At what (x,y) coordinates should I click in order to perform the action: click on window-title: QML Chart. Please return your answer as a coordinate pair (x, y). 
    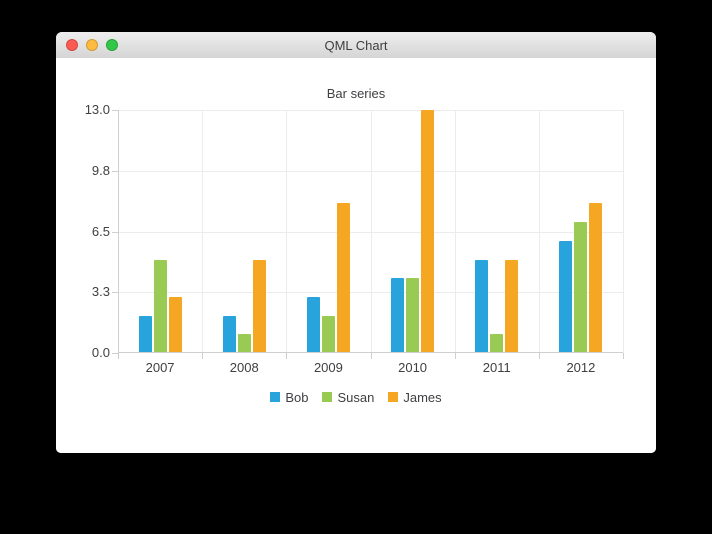
    Looking at the image, I should click on (356, 45).